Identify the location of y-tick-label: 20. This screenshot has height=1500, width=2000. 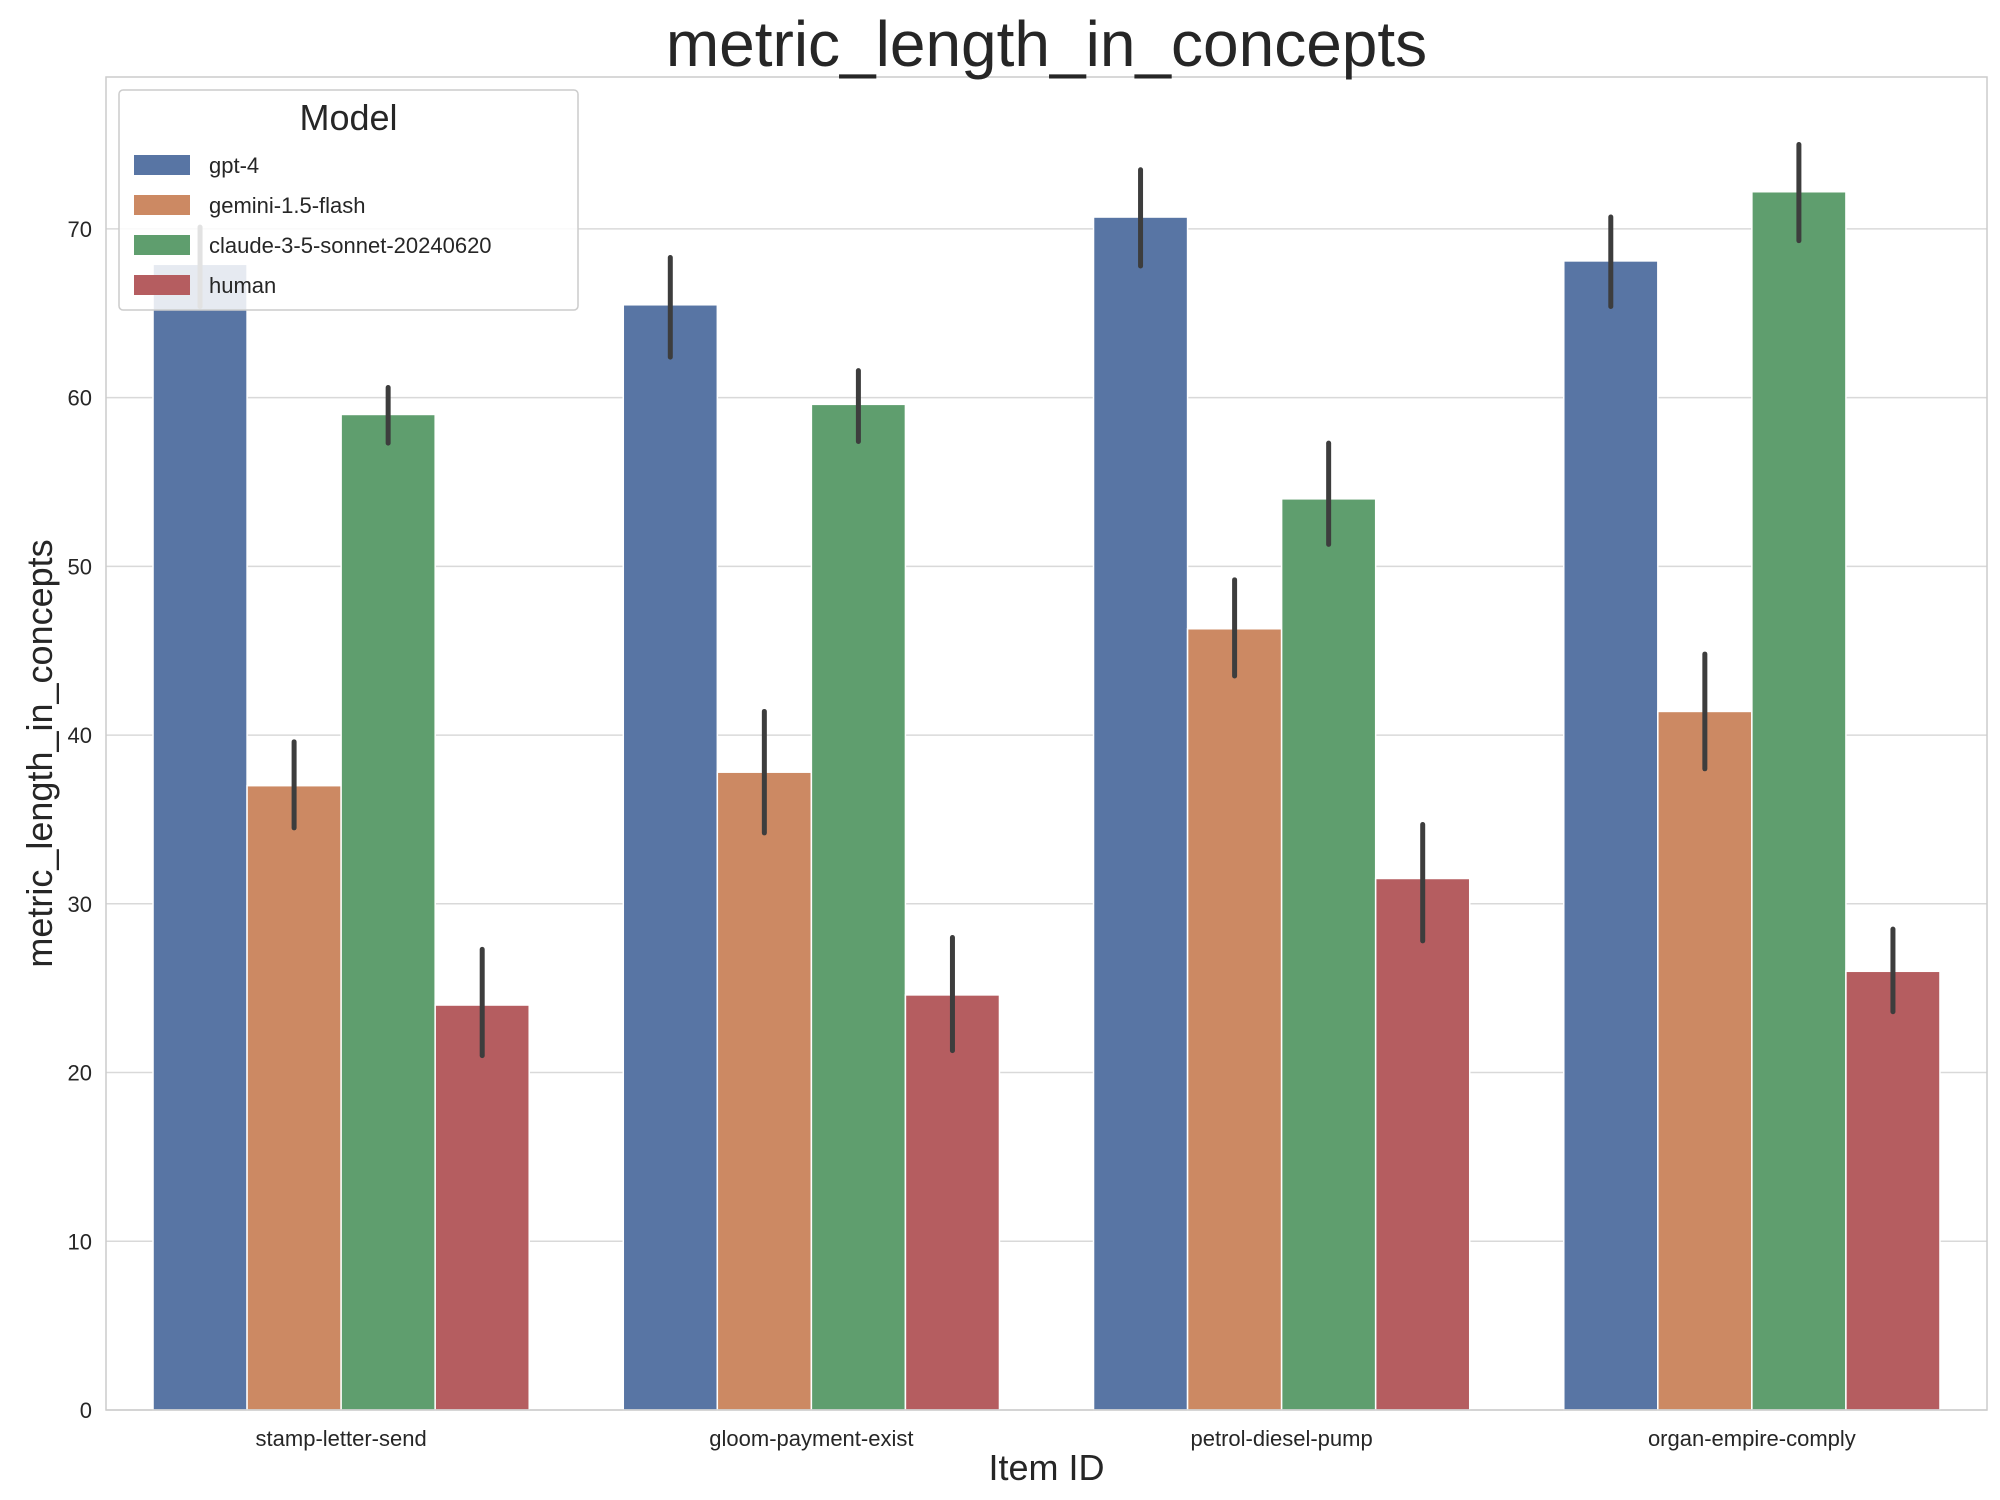
(80, 1073).